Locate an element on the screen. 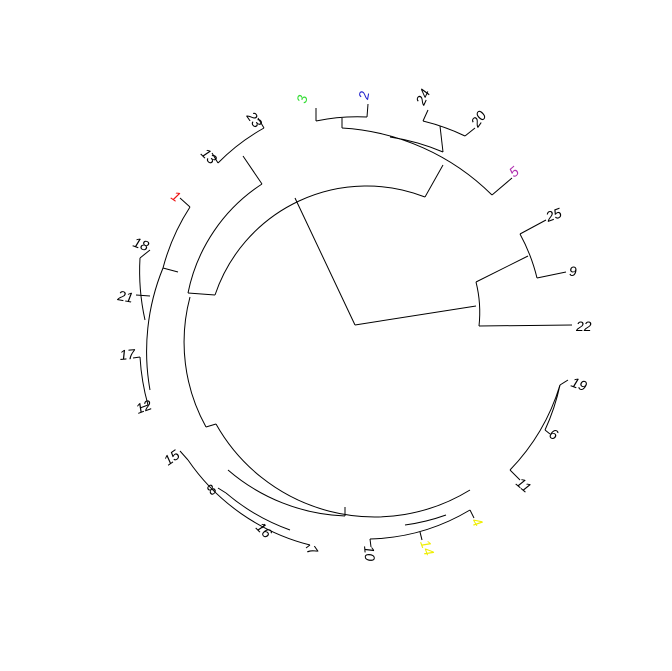 The height and width of the screenshot is (671, 672). branch-lower-stem is located at coordinates (211, 425).